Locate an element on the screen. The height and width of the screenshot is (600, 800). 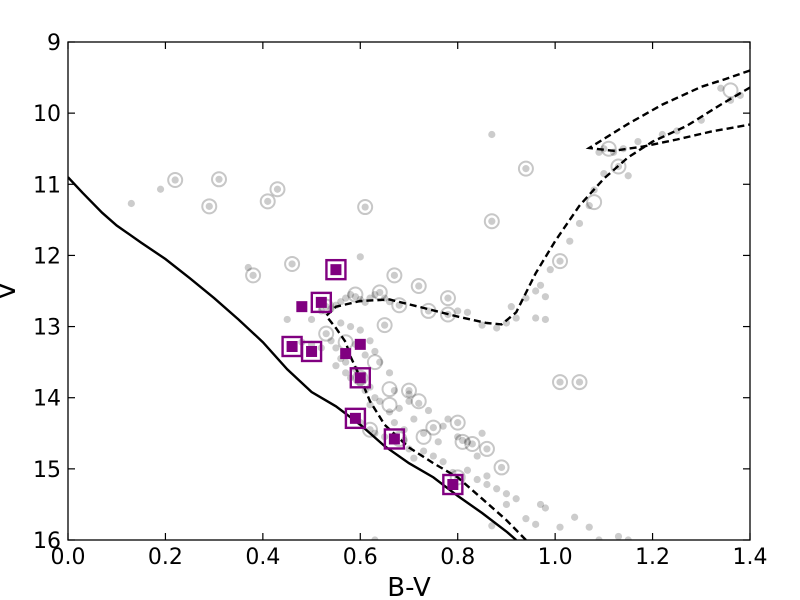
x-tick-label: 1.4 is located at coordinates (750, 557).